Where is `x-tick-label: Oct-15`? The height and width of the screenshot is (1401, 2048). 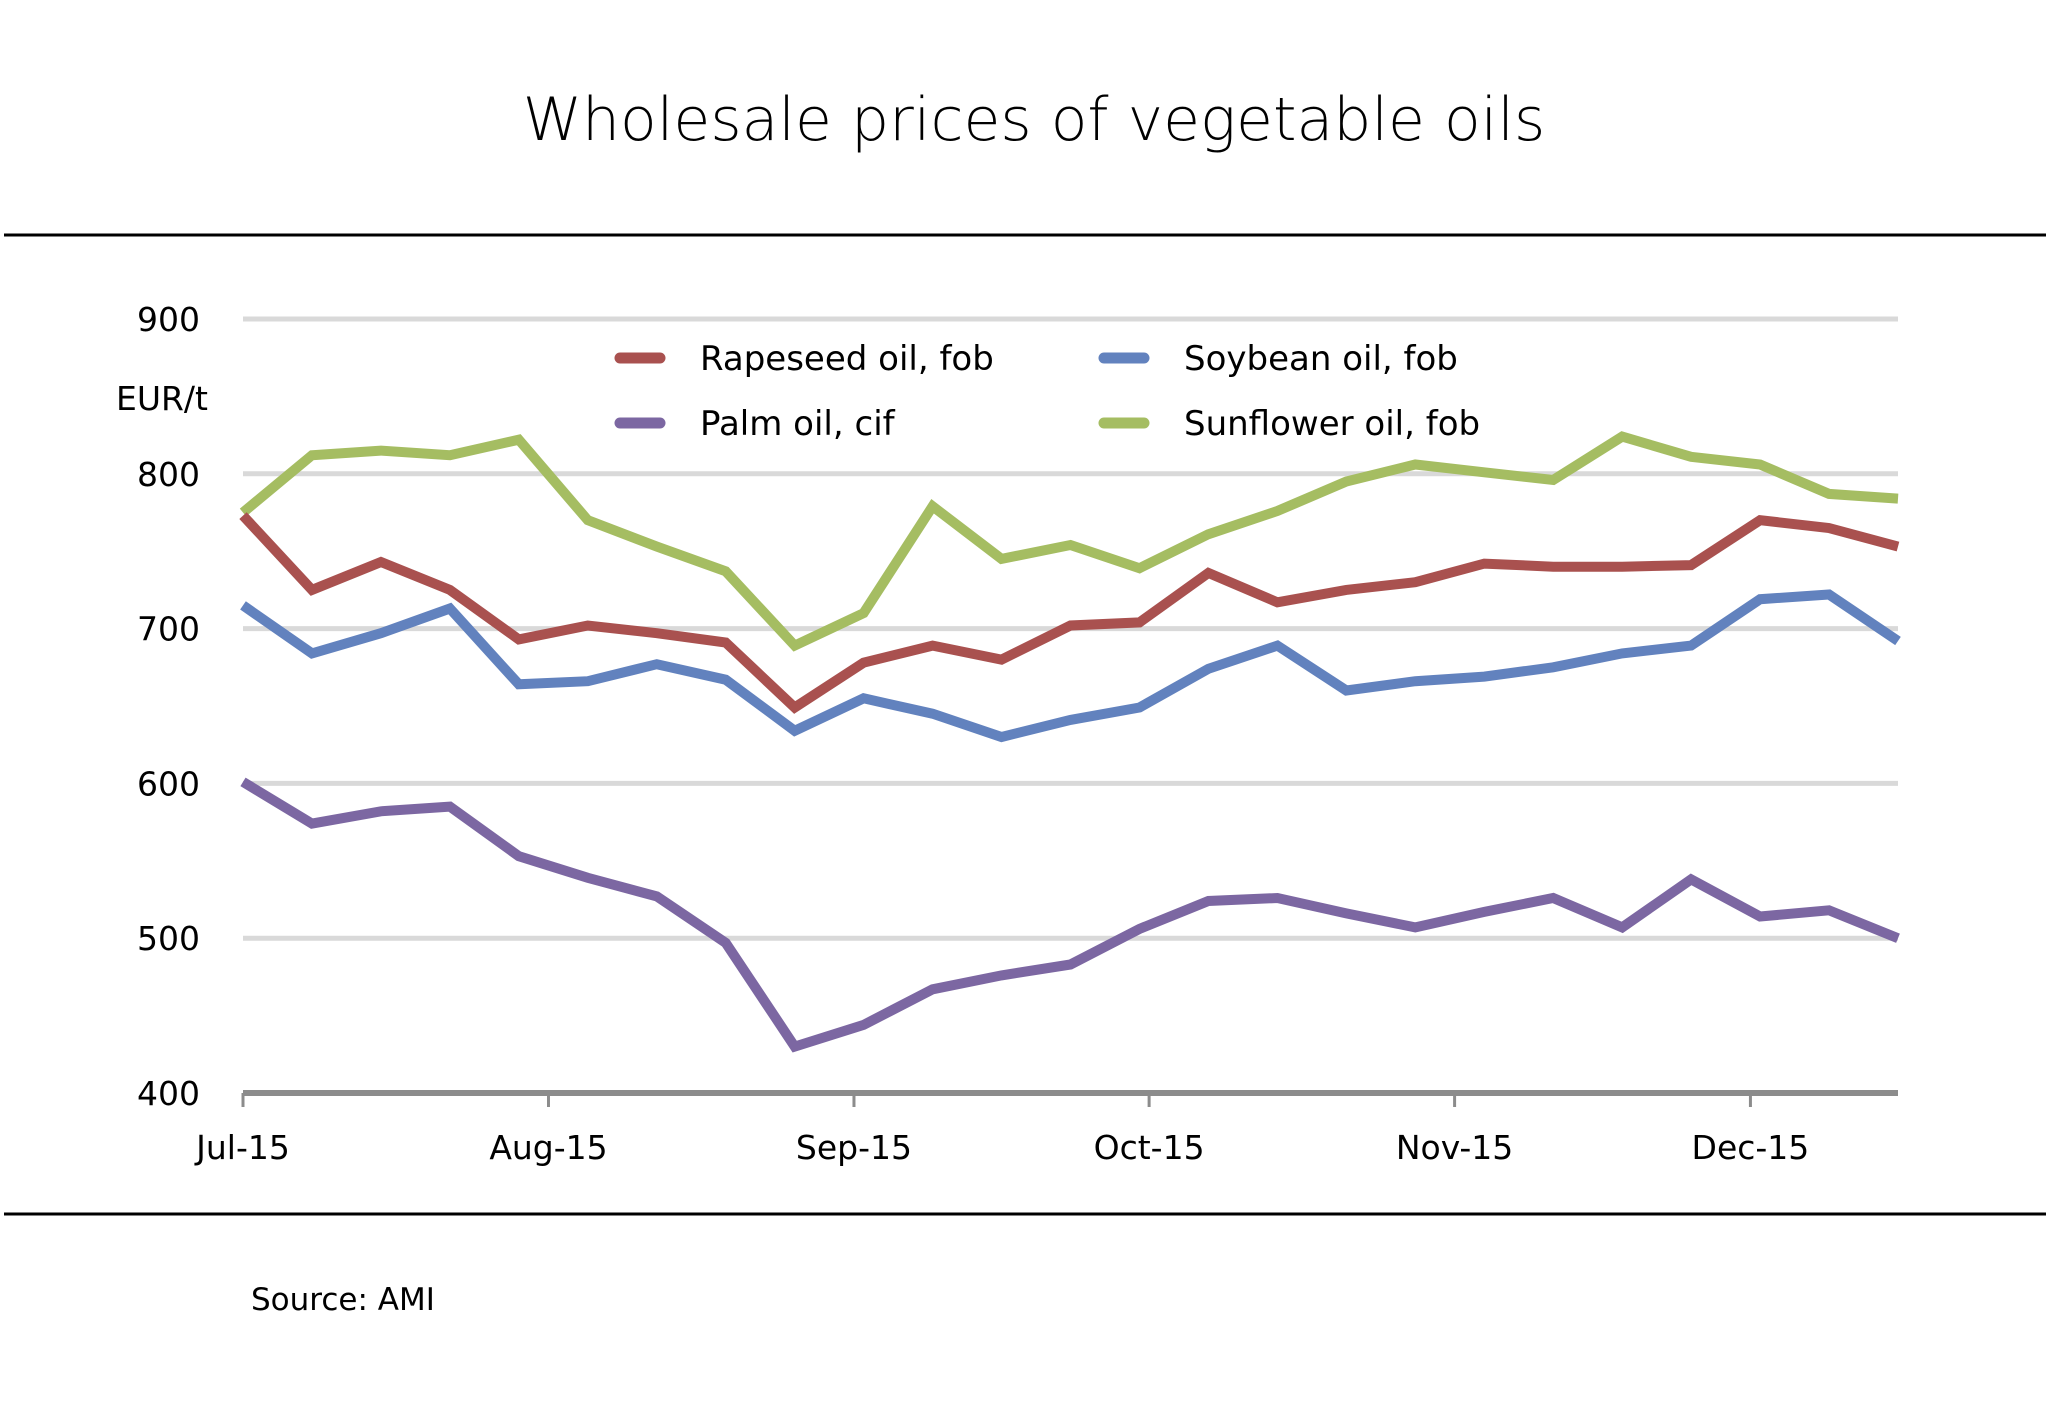 x-tick-label: Oct-15 is located at coordinates (1149, 1147).